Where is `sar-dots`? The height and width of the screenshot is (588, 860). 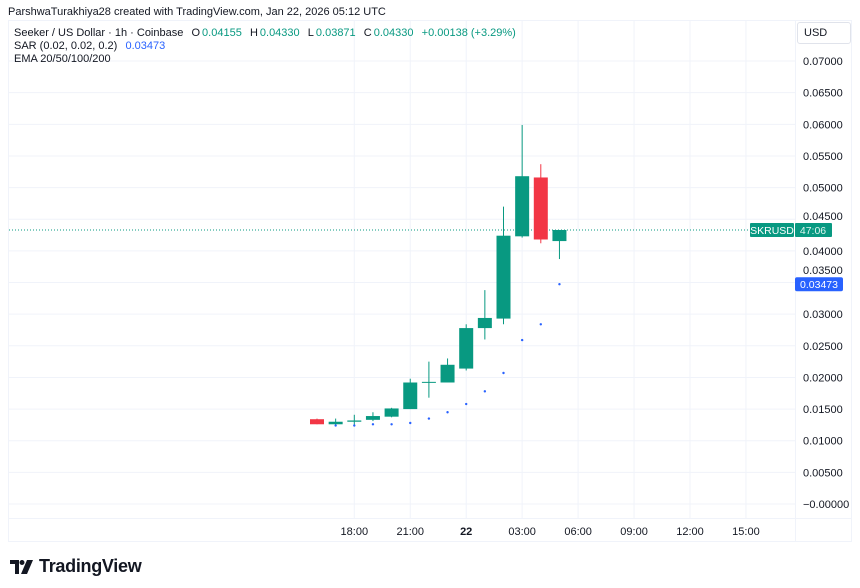 sar-dots is located at coordinates (447, 355).